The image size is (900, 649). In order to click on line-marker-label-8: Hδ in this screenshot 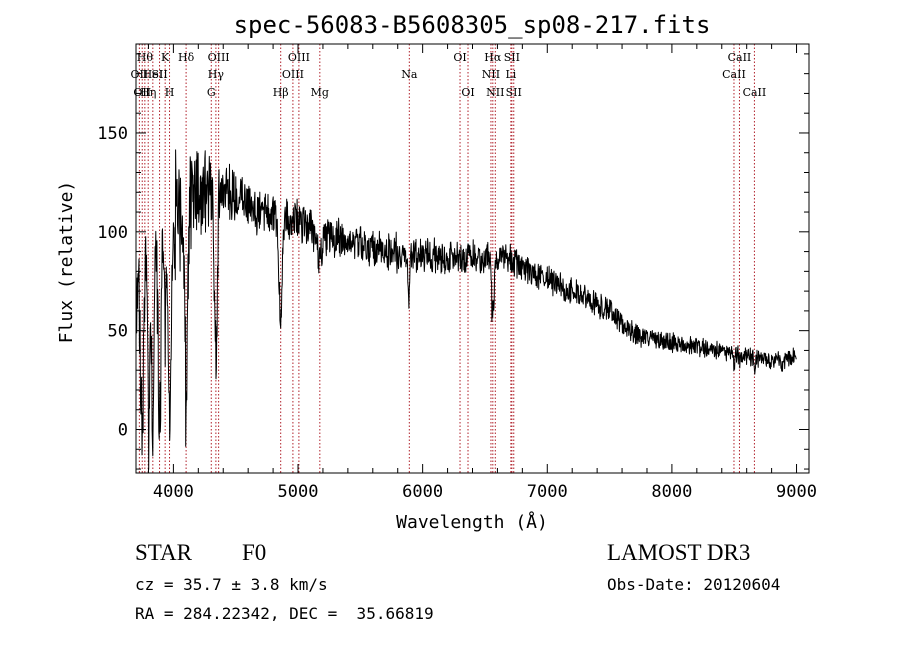, I will do `click(186, 57)`.